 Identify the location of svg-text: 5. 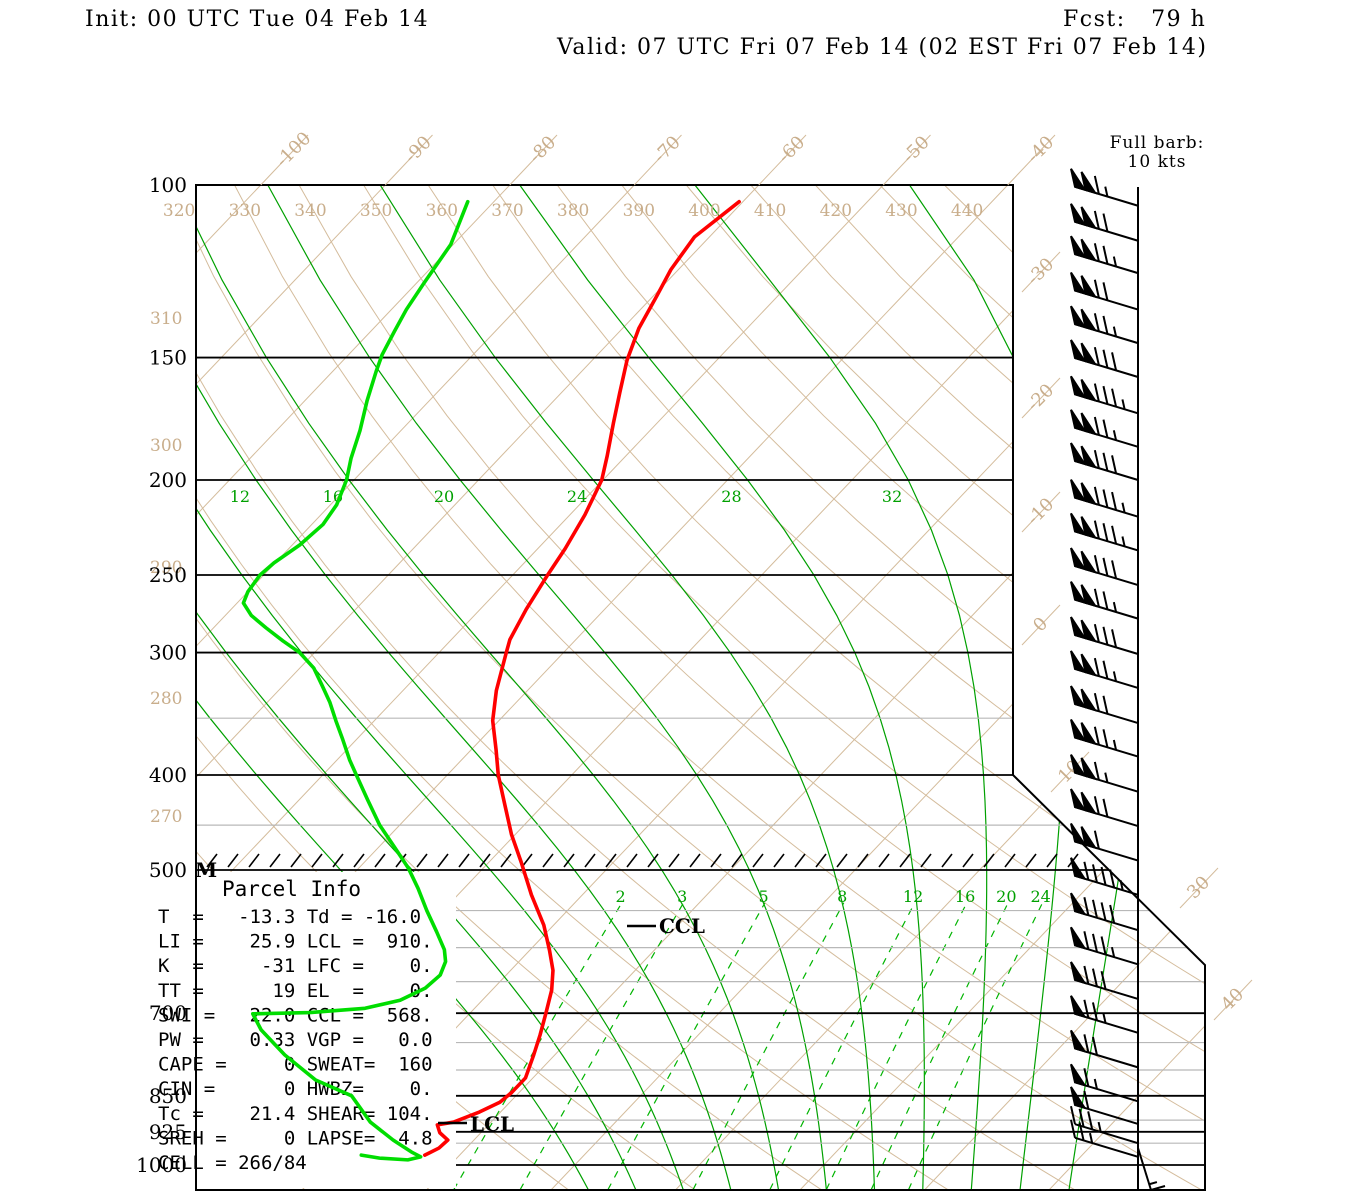
(763, 896).